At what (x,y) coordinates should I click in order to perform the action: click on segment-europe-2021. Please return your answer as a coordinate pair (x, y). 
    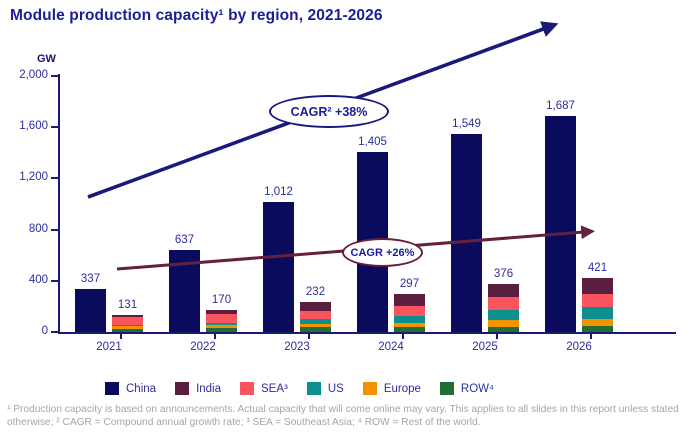
    Looking at the image, I should click on (127, 327).